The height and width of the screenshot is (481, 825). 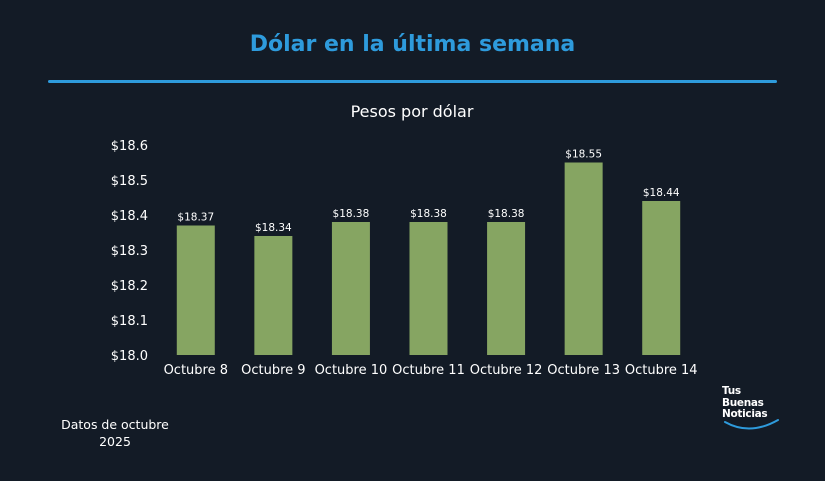 I want to click on x-tick-label: Octubre 10, so click(x=351, y=370).